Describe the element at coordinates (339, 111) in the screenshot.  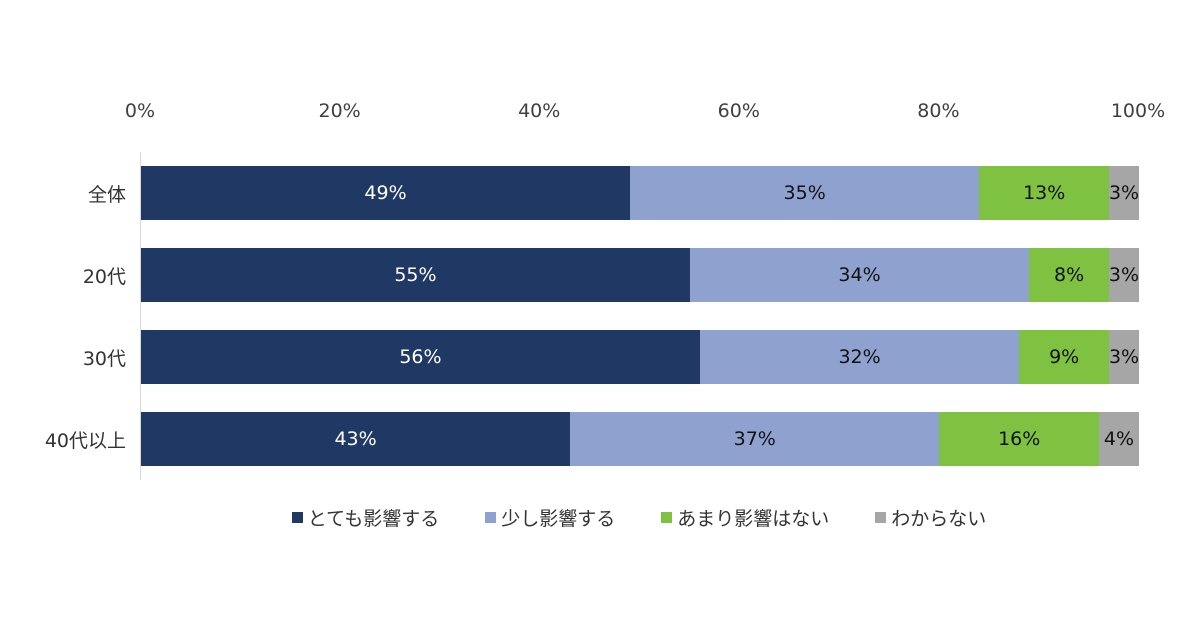
I see `x-axis-tick: 20%` at that location.